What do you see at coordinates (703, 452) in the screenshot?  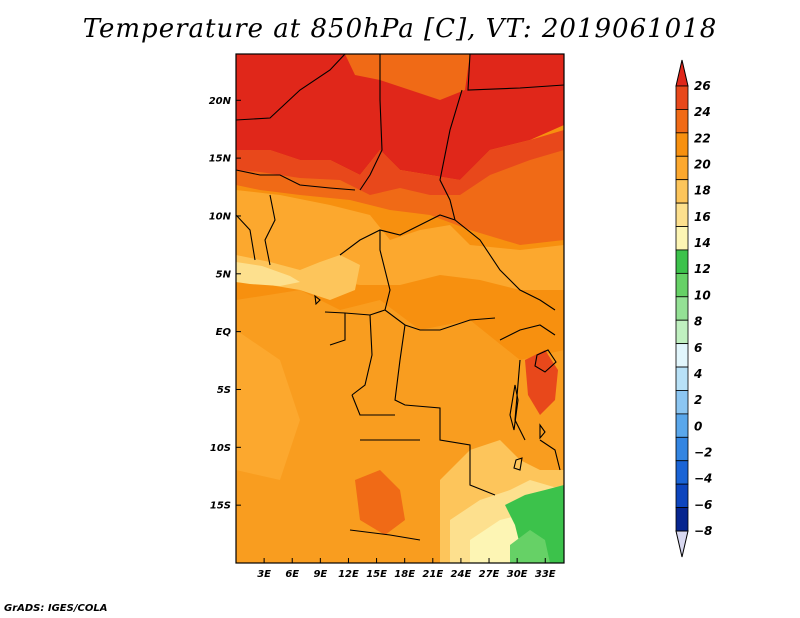 I see `colorbar-label: −2` at bounding box center [703, 452].